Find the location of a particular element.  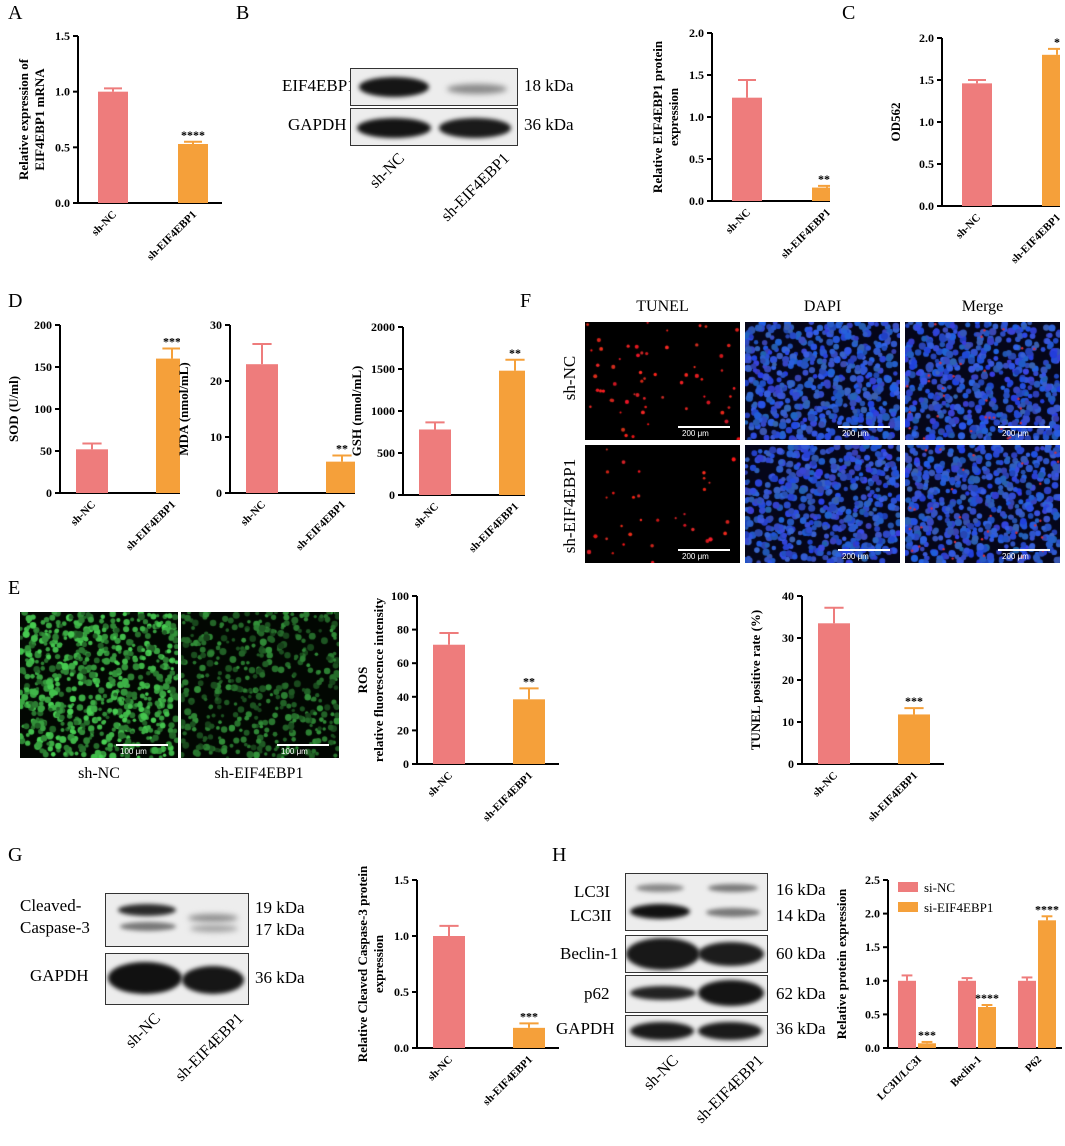

y-tick-label: 1500 is located at coordinates (383, 369).